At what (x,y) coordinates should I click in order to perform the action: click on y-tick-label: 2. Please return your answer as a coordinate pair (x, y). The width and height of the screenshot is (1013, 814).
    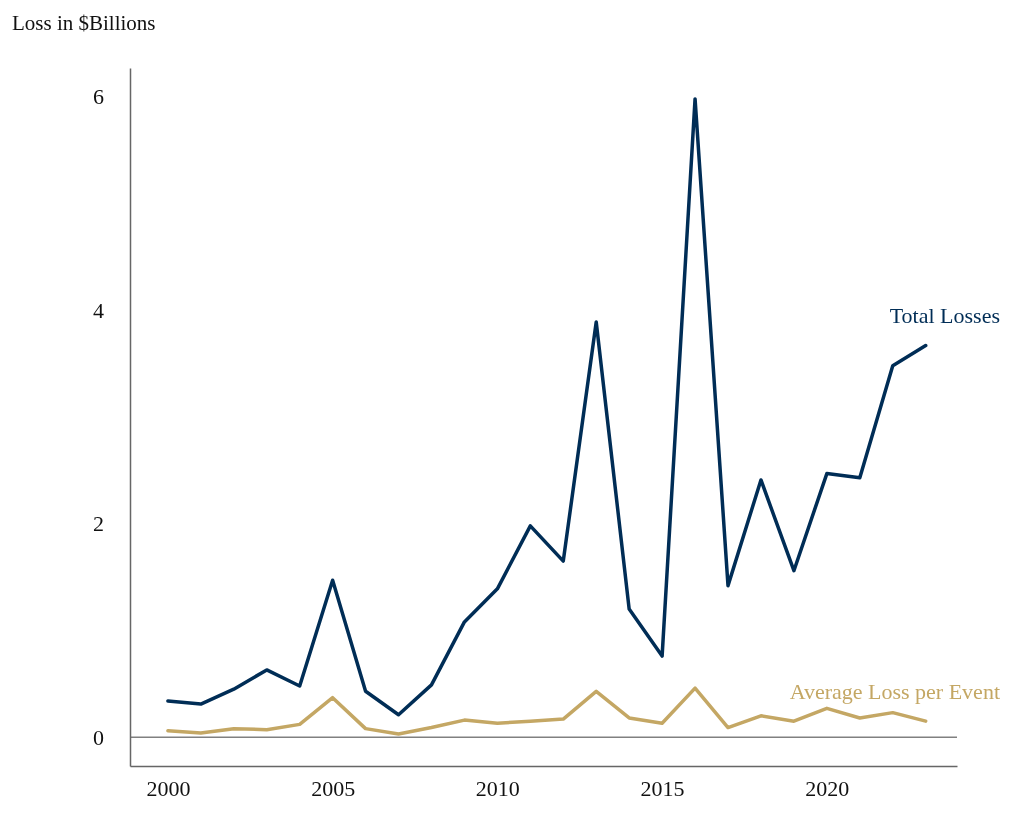
    Looking at the image, I should click on (98, 524).